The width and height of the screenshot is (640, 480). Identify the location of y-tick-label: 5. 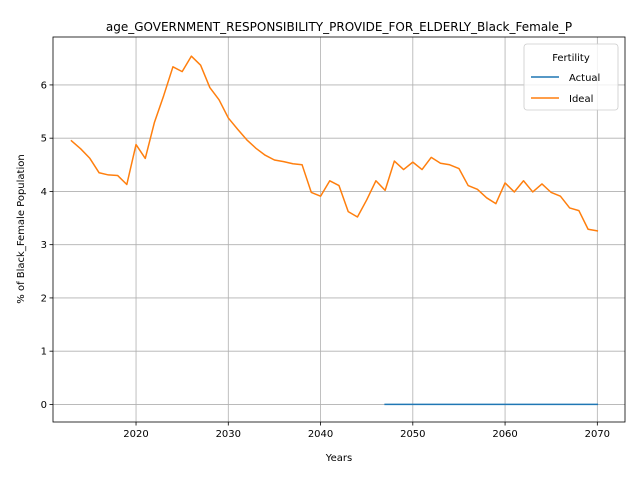
(44, 139).